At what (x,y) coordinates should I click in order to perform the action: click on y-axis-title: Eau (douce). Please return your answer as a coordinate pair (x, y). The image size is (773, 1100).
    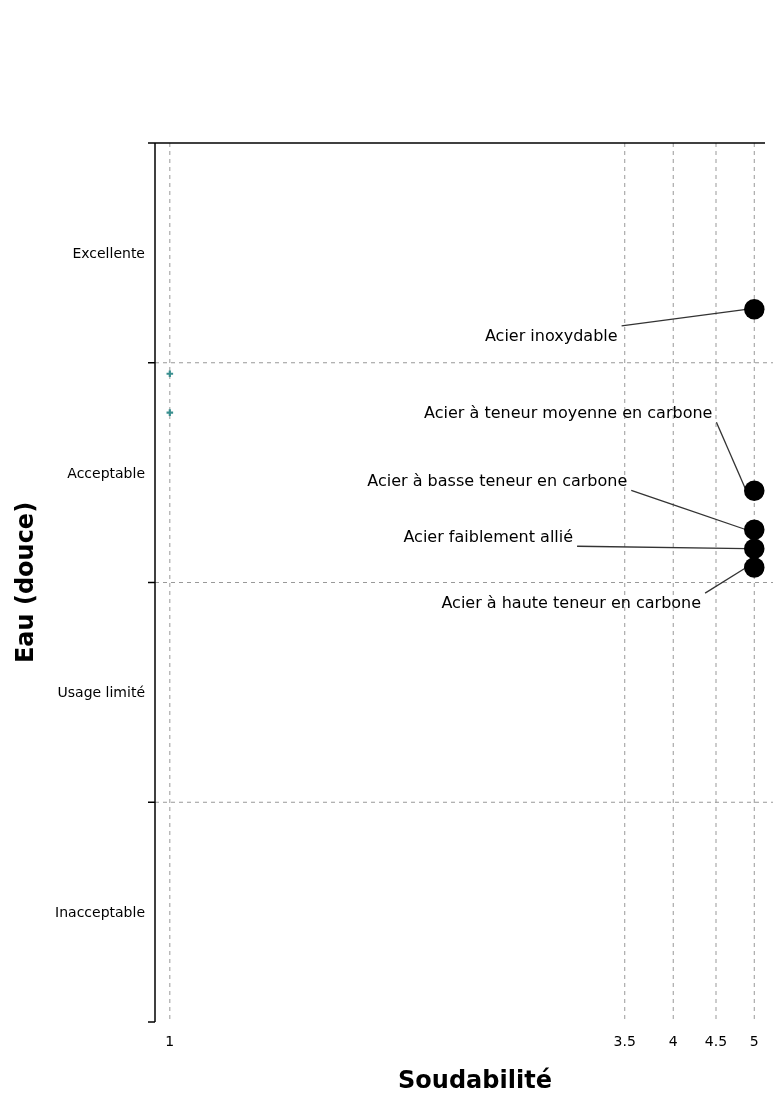
    Looking at the image, I should click on (25, 582).